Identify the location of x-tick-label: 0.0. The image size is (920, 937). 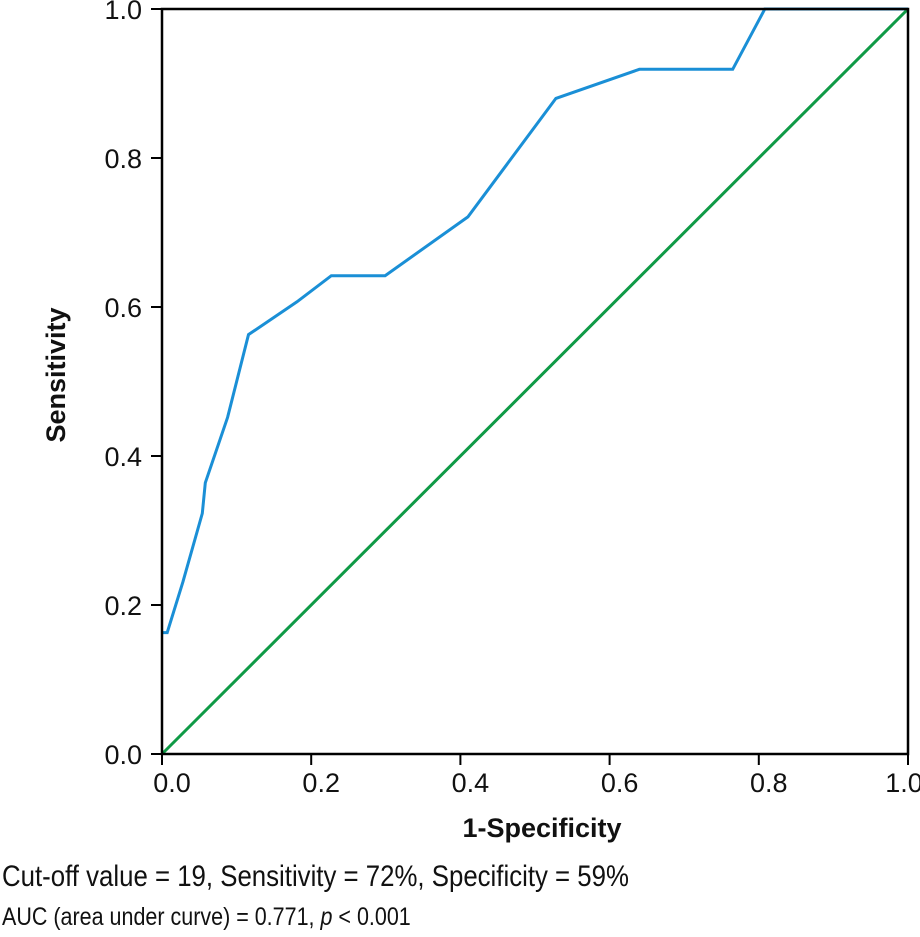
(172, 783).